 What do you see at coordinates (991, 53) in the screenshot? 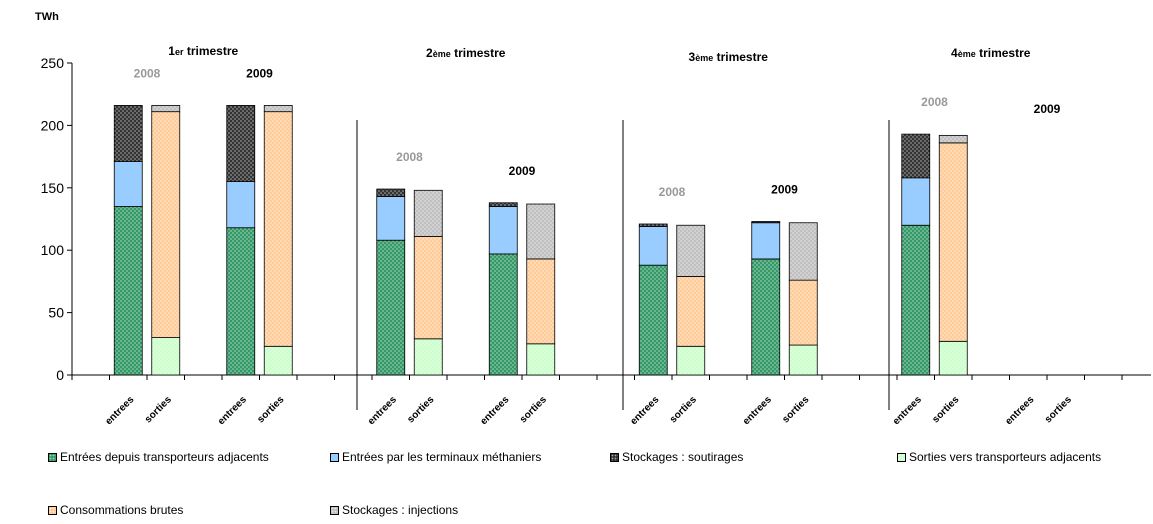
I see `quarter-title: 4ème trimestre` at bounding box center [991, 53].